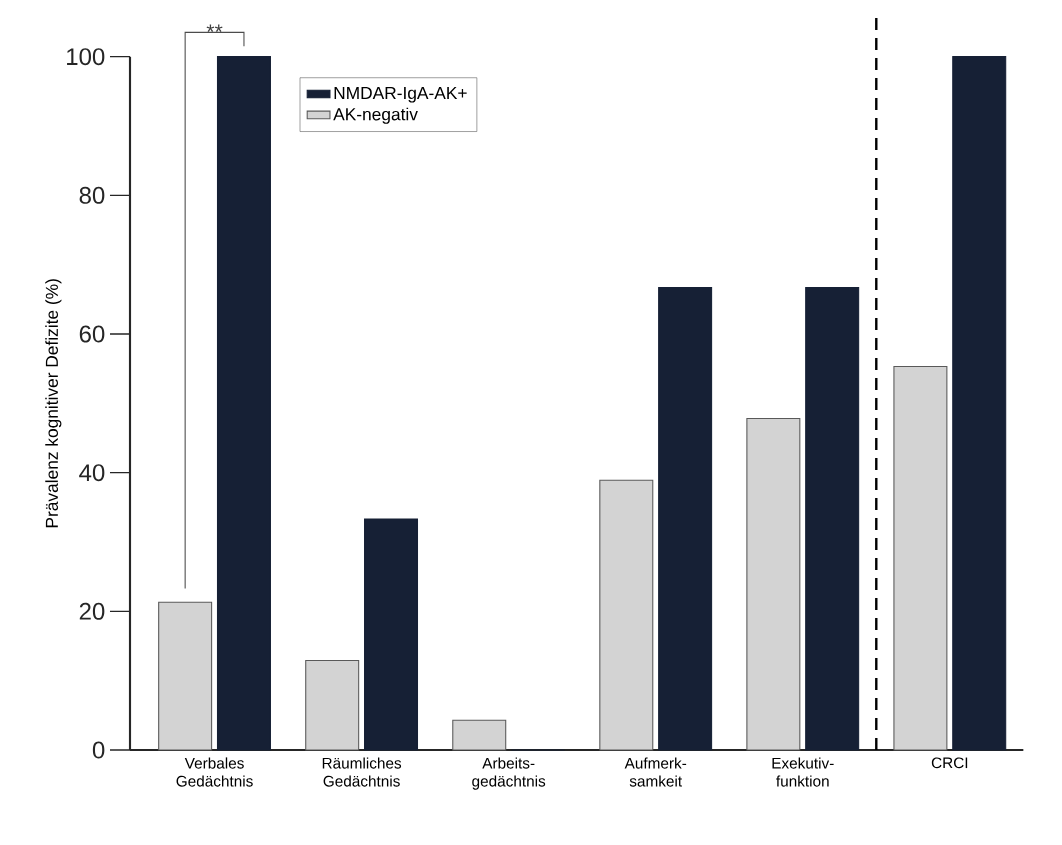  What do you see at coordinates (92, 334) in the screenshot?
I see `y-tick-label: 60` at bounding box center [92, 334].